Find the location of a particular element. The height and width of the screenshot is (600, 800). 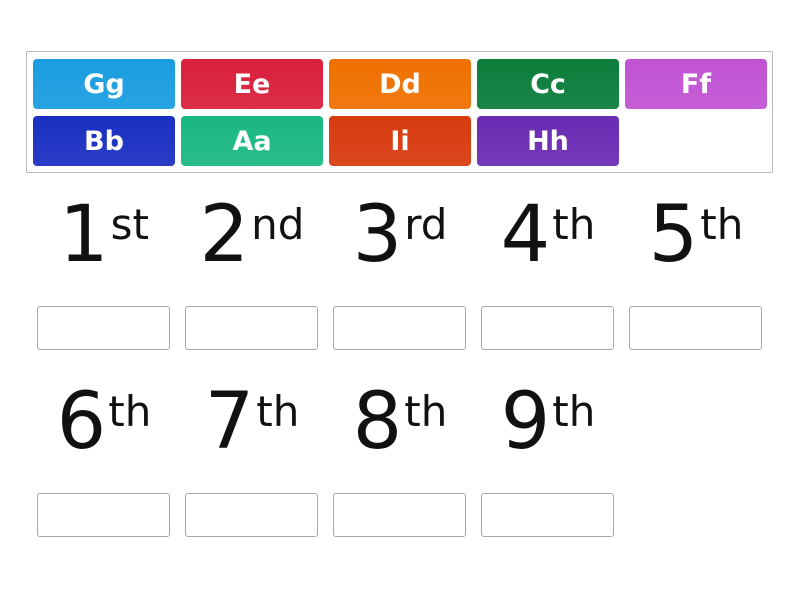

ordinal-label: 5th is located at coordinates (696, 235).